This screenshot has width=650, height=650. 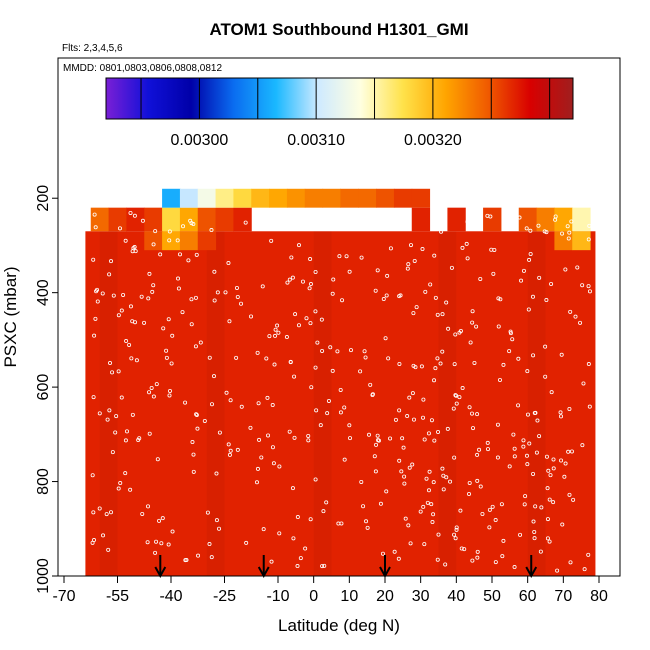 I want to click on x-tick-label: 0, so click(x=313, y=596).